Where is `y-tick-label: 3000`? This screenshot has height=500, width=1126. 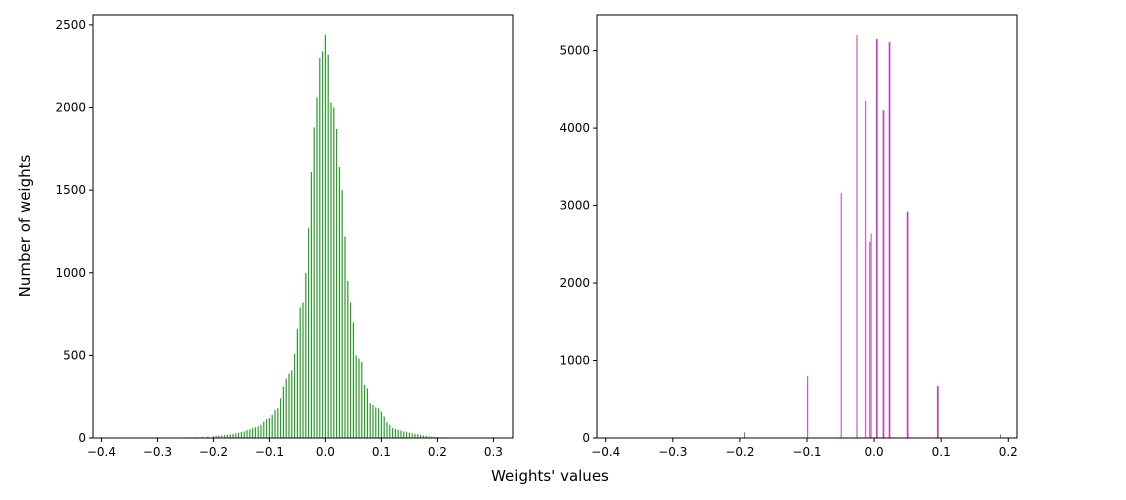 y-tick-label: 3000 is located at coordinates (574, 206).